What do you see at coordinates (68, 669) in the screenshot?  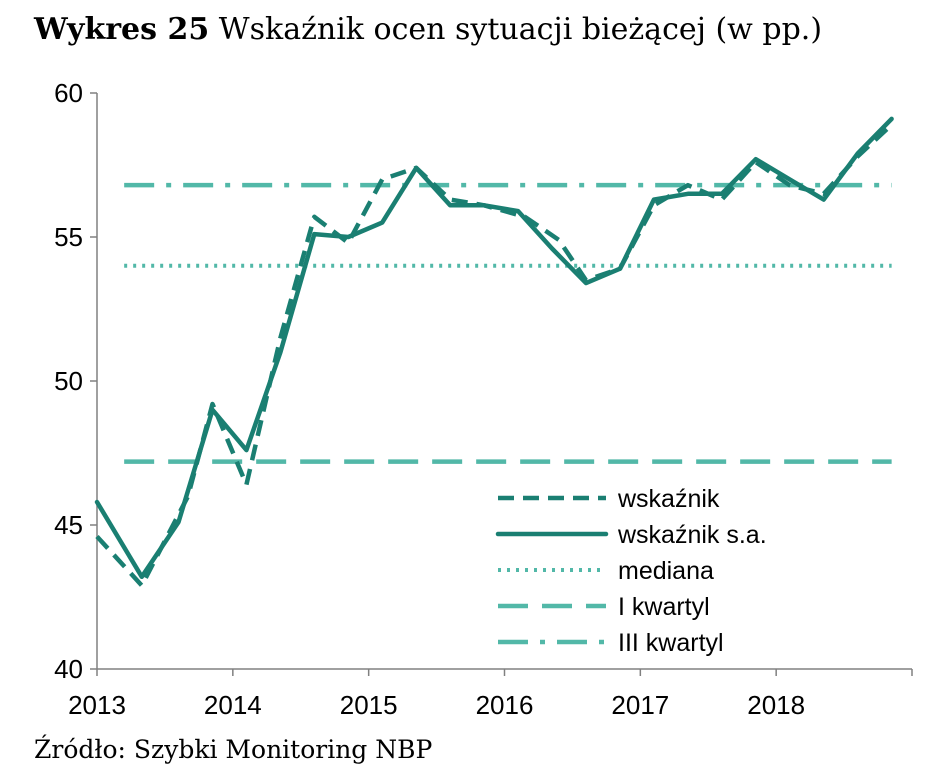 I see `y-tick-label: 40` at bounding box center [68, 669].